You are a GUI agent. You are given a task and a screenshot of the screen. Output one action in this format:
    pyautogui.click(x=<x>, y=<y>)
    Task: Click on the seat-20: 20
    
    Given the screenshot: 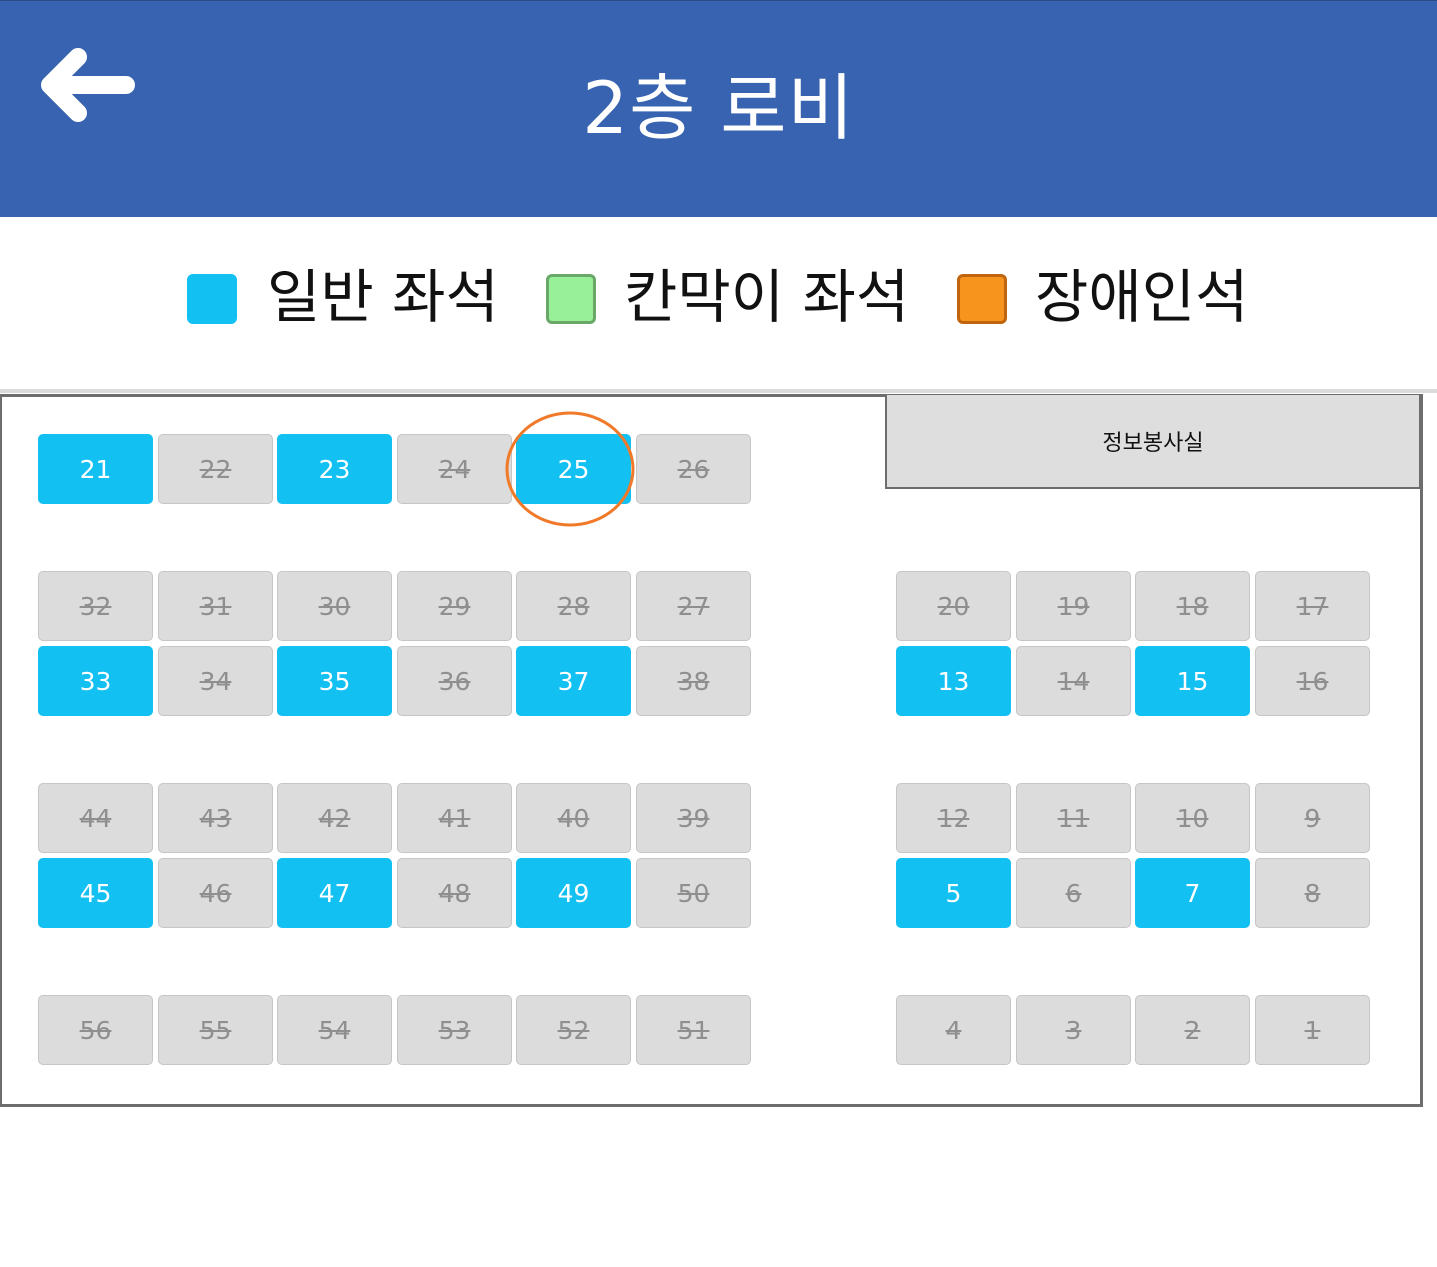 What is the action you would take?
    pyautogui.click(x=953, y=606)
    